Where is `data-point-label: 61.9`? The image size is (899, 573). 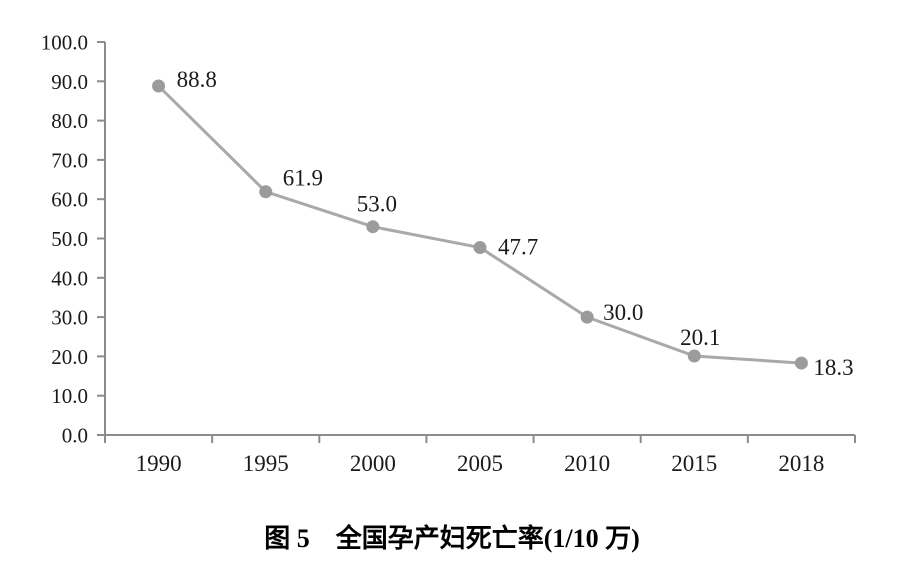
data-point-label: 61.9 is located at coordinates (303, 178).